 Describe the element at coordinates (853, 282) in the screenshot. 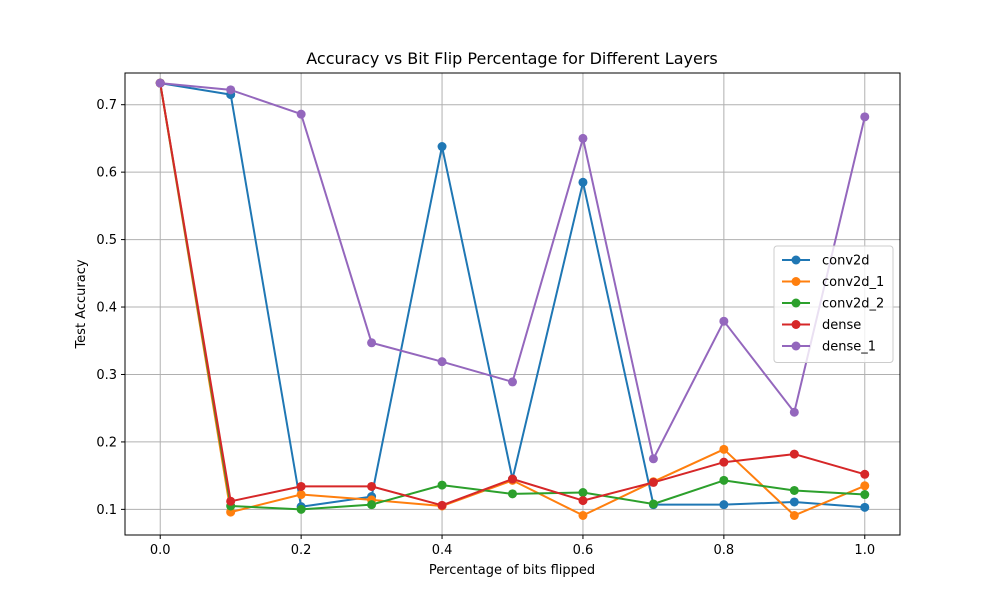

I see `legend-label: conv2d_1` at that location.